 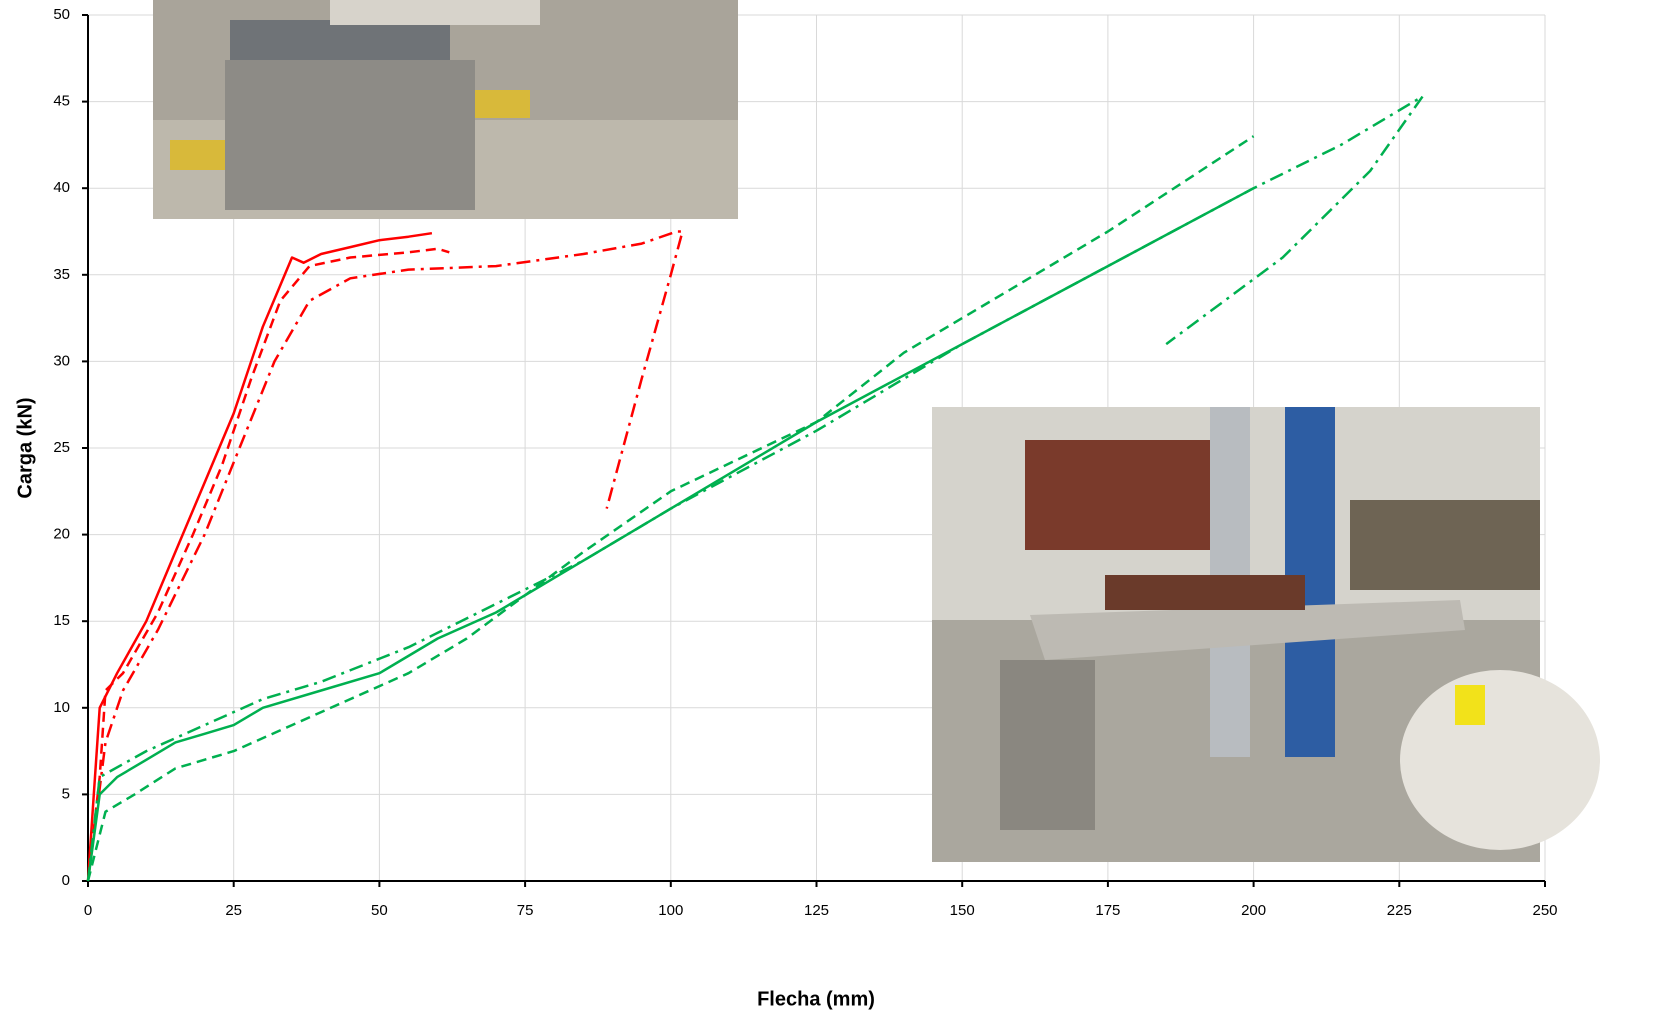 I want to click on x-tick-label: 0, so click(x=88, y=910).